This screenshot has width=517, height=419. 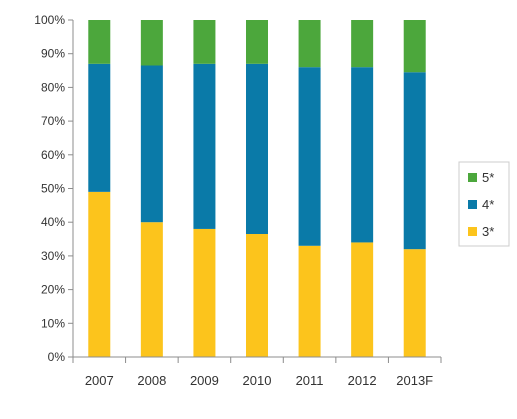 I want to click on legend-label: 5*, so click(x=488, y=177).